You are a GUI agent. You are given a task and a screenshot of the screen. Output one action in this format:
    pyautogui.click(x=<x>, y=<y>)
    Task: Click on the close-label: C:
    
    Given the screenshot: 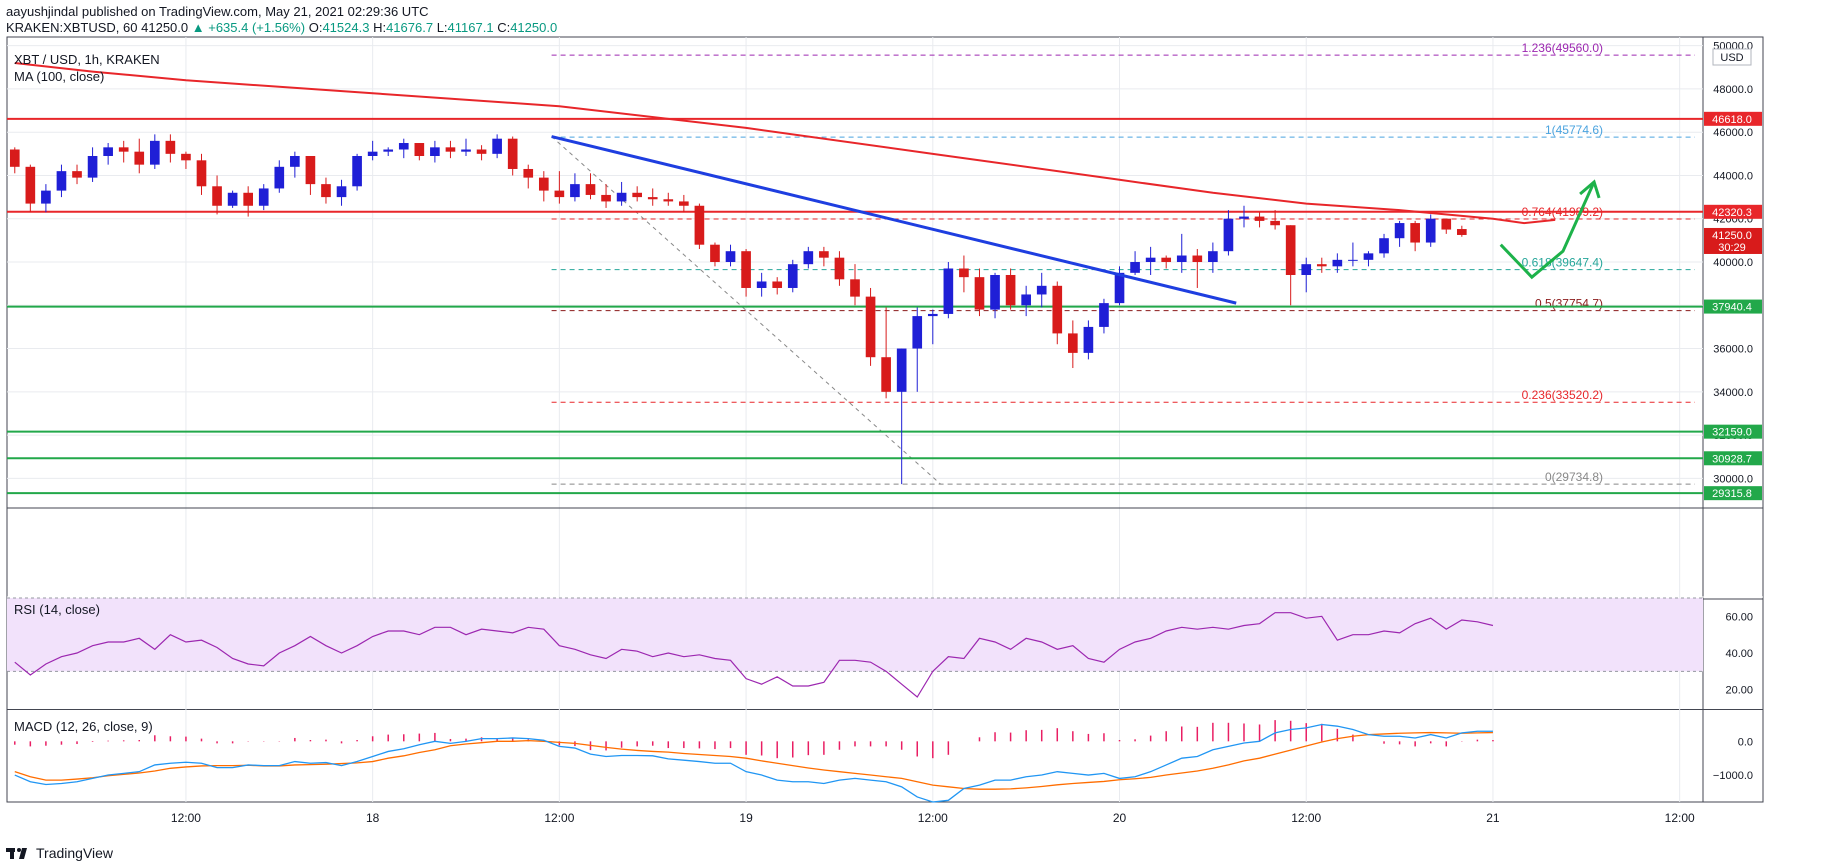 What is the action you would take?
    pyautogui.click(x=504, y=27)
    